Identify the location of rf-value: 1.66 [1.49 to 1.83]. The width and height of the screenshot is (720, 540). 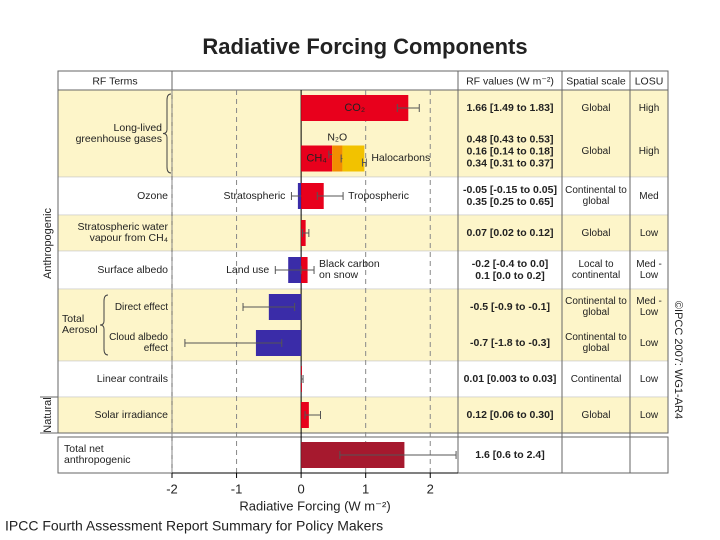
(510, 108).